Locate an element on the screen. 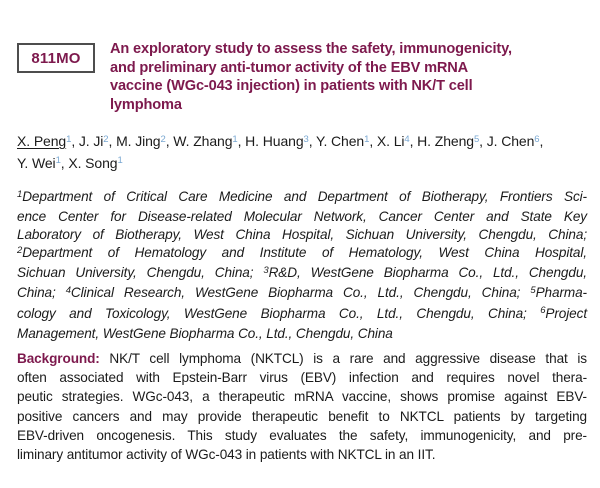 This screenshot has width=600, height=488. text-run: Background: is located at coordinates (58, 358).